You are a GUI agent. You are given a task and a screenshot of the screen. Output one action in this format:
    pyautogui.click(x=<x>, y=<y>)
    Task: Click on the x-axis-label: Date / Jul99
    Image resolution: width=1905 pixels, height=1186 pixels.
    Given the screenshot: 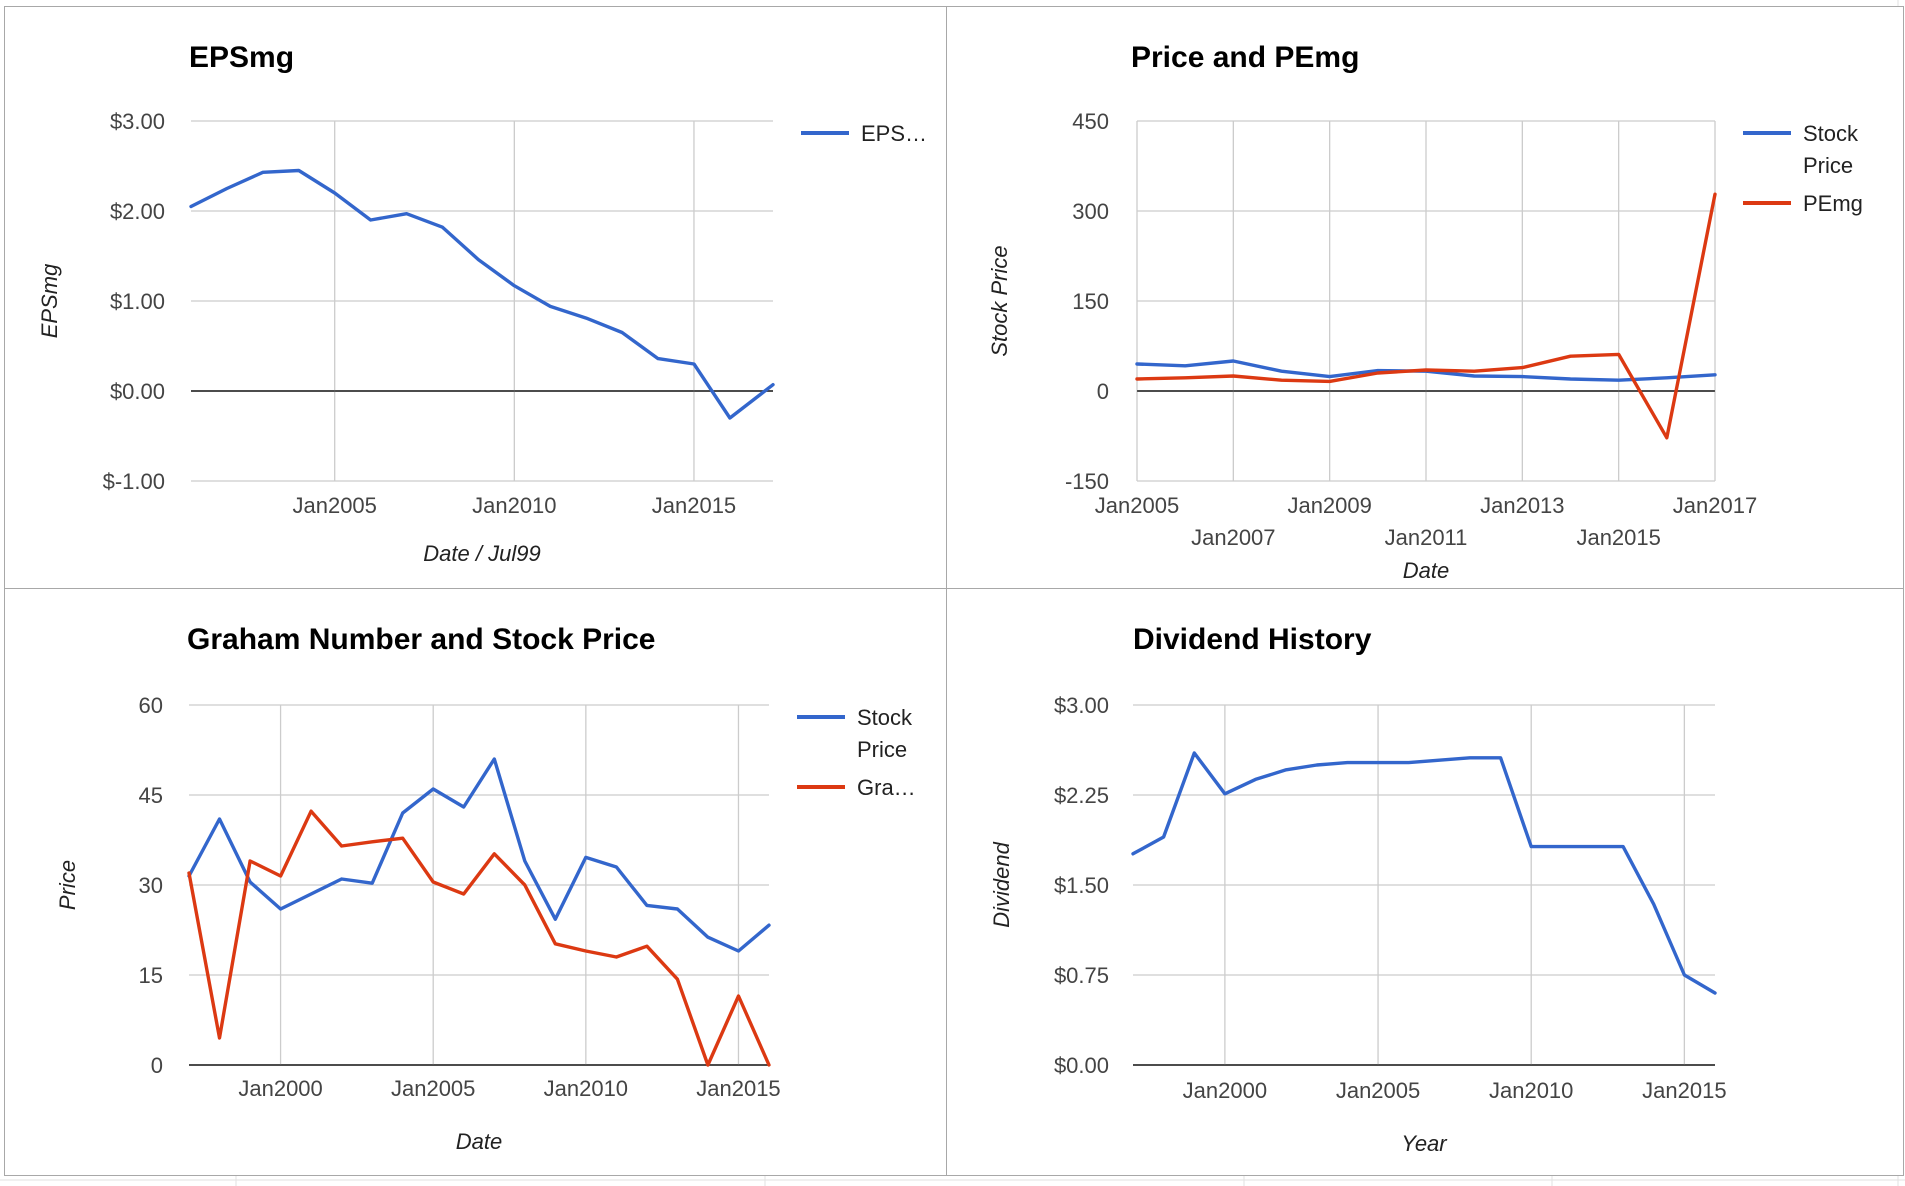 What is the action you would take?
    pyautogui.click(x=481, y=553)
    